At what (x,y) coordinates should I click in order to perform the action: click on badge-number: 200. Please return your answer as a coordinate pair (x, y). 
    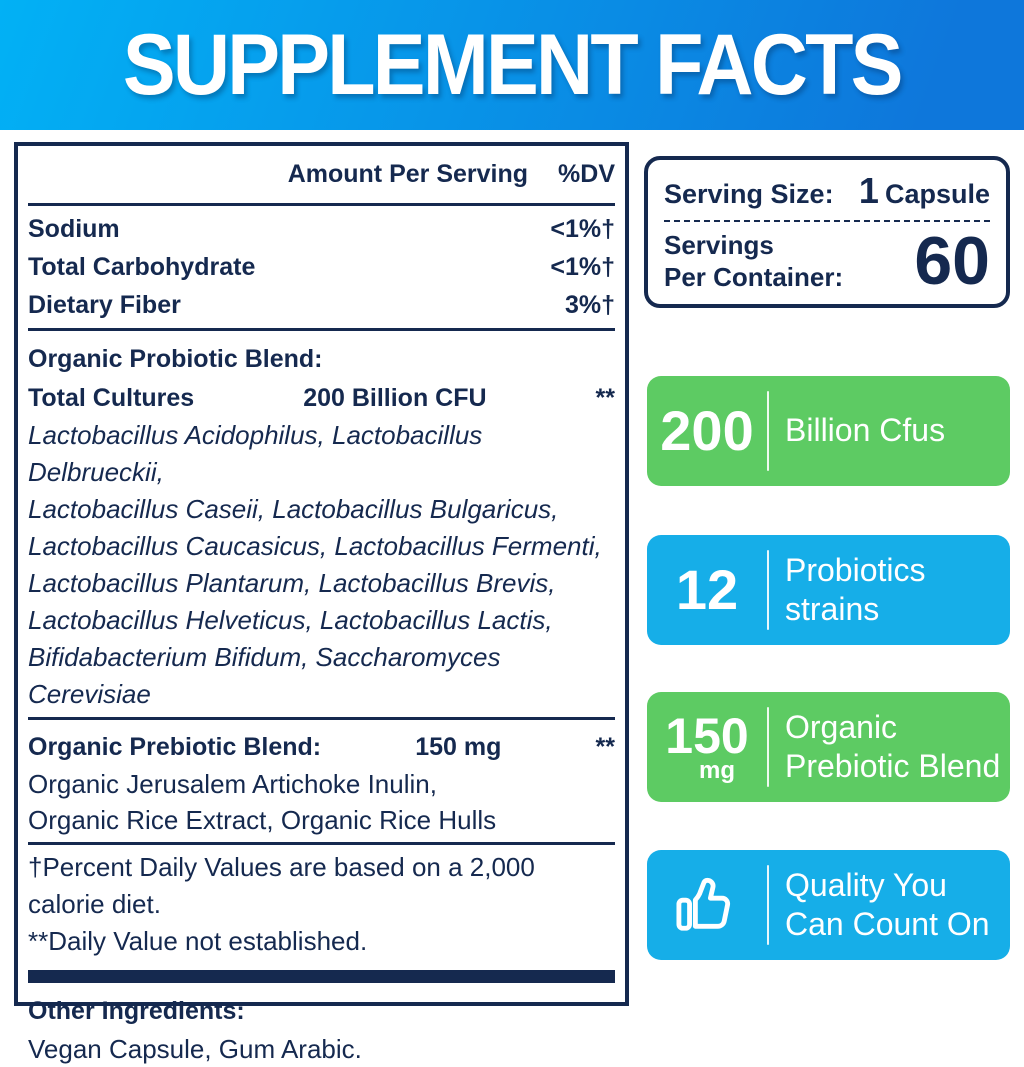
    Looking at the image, I should click on (707, 430).